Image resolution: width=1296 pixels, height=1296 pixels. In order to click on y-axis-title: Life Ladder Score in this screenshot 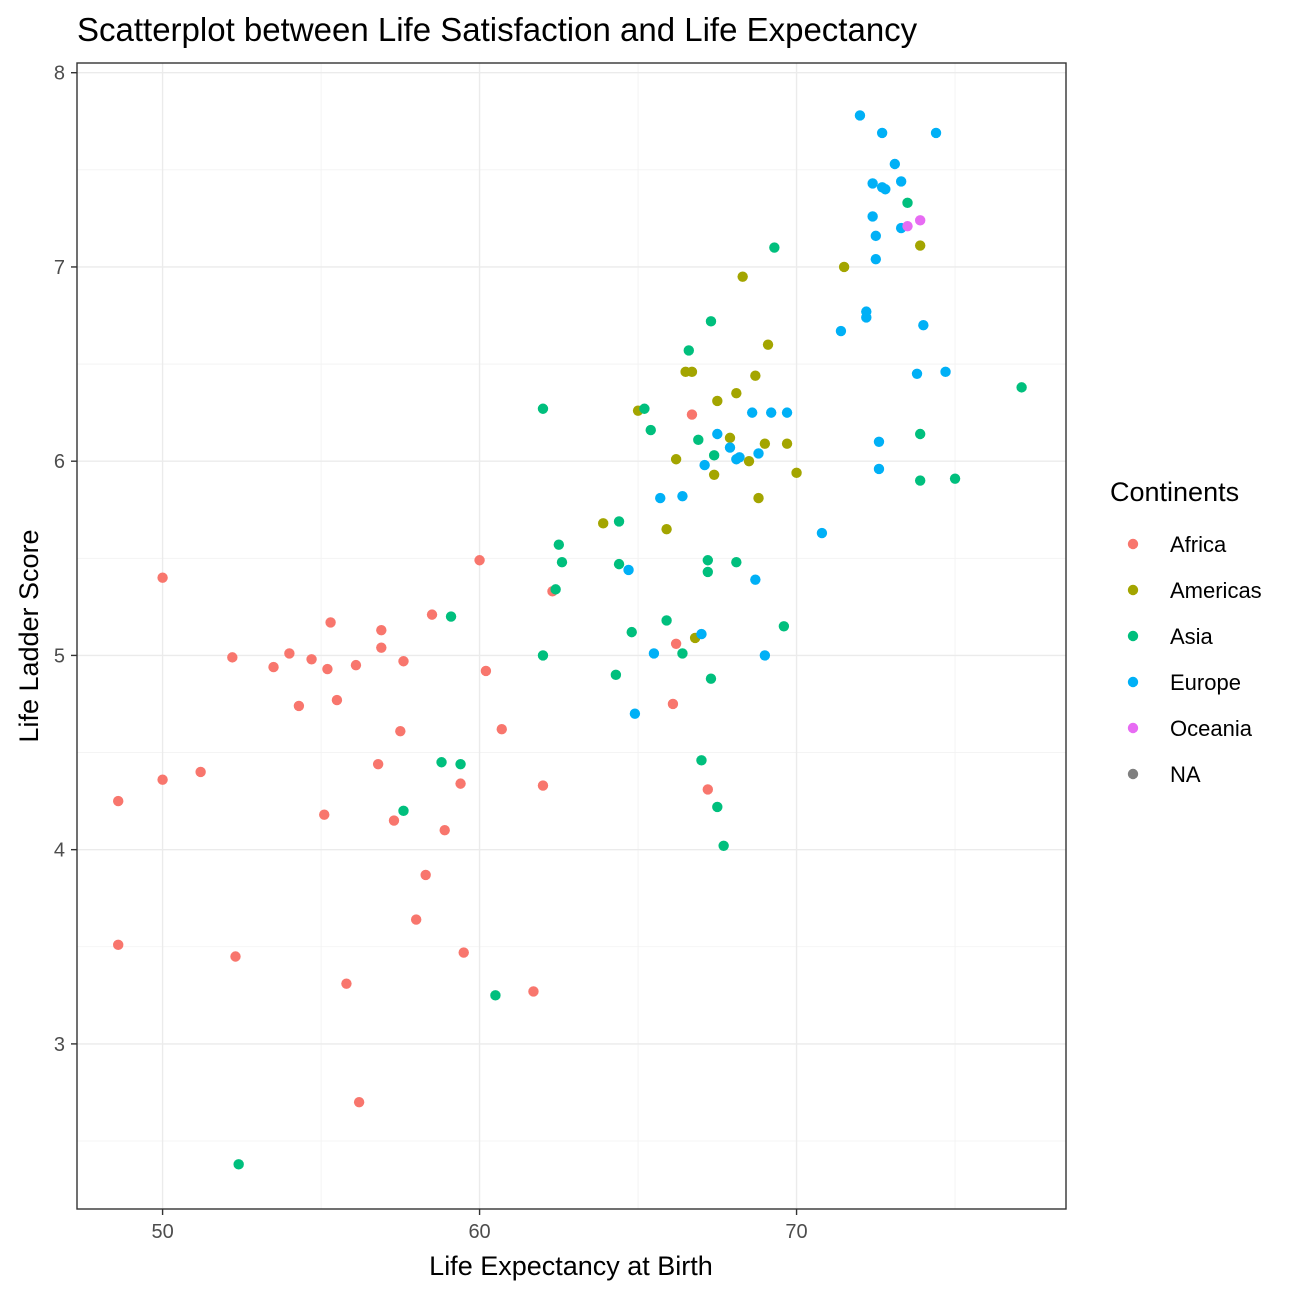, I will do `click(29, 635)`.